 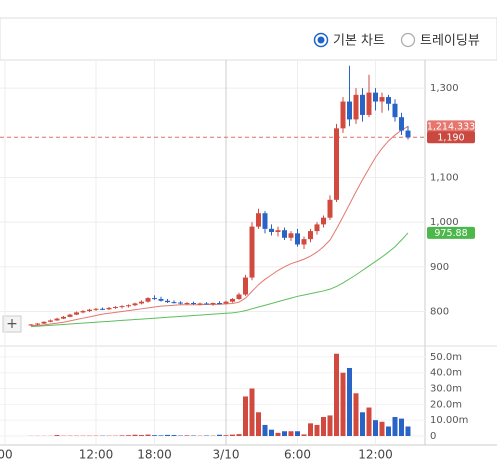 I want to click on add-icon: +, so click(x=12, y=324).